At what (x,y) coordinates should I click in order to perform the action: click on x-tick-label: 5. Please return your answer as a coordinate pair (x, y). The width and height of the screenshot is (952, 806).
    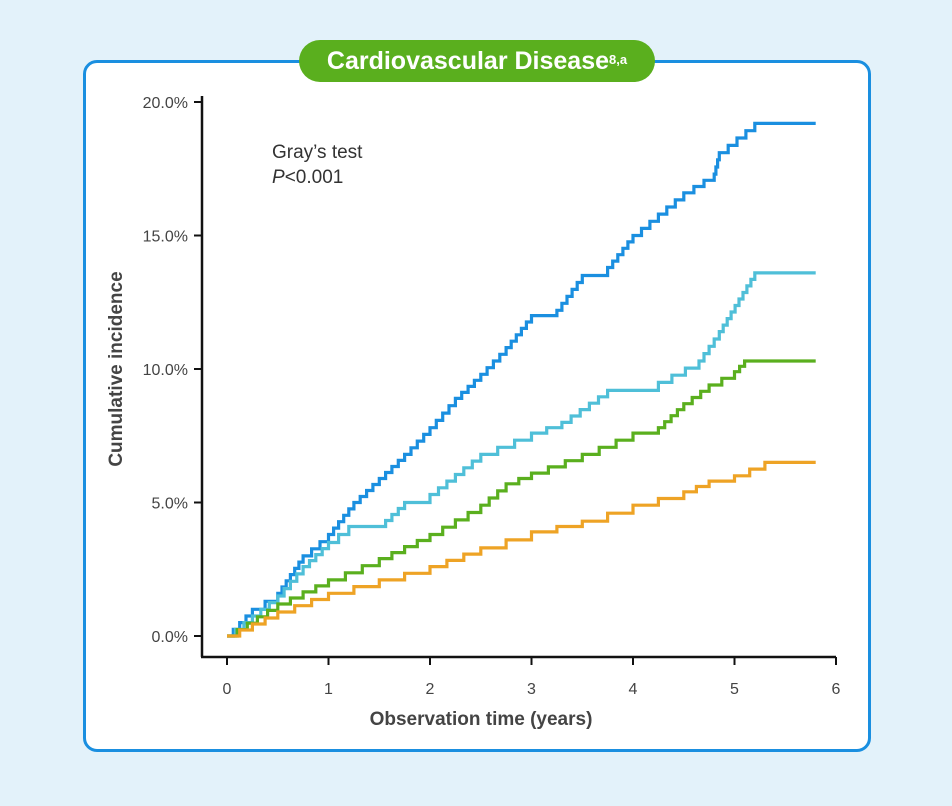
    Looking at the image, I should click on (734, 689).